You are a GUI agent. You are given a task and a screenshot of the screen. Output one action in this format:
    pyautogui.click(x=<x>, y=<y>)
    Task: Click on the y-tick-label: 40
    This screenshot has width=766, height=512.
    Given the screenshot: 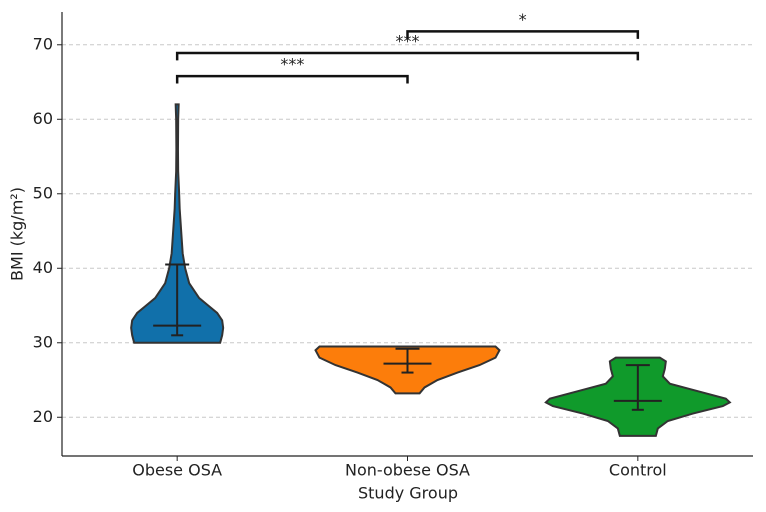 What is the action you would take?
    pyautogui.click(x=43, y=267)
    